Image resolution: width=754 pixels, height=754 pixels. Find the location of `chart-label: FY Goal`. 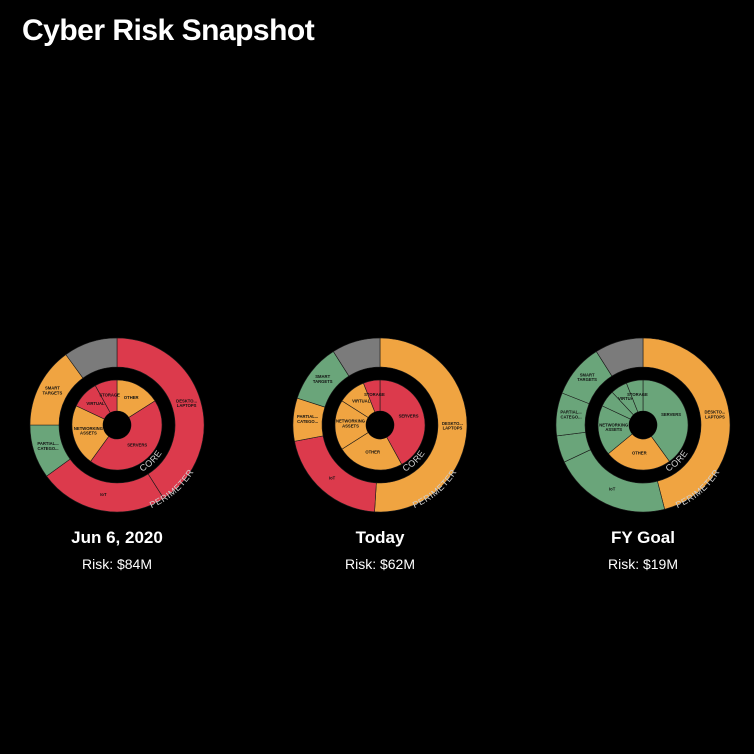

chart-label: FY Goal is located at coordinates (643, 537).